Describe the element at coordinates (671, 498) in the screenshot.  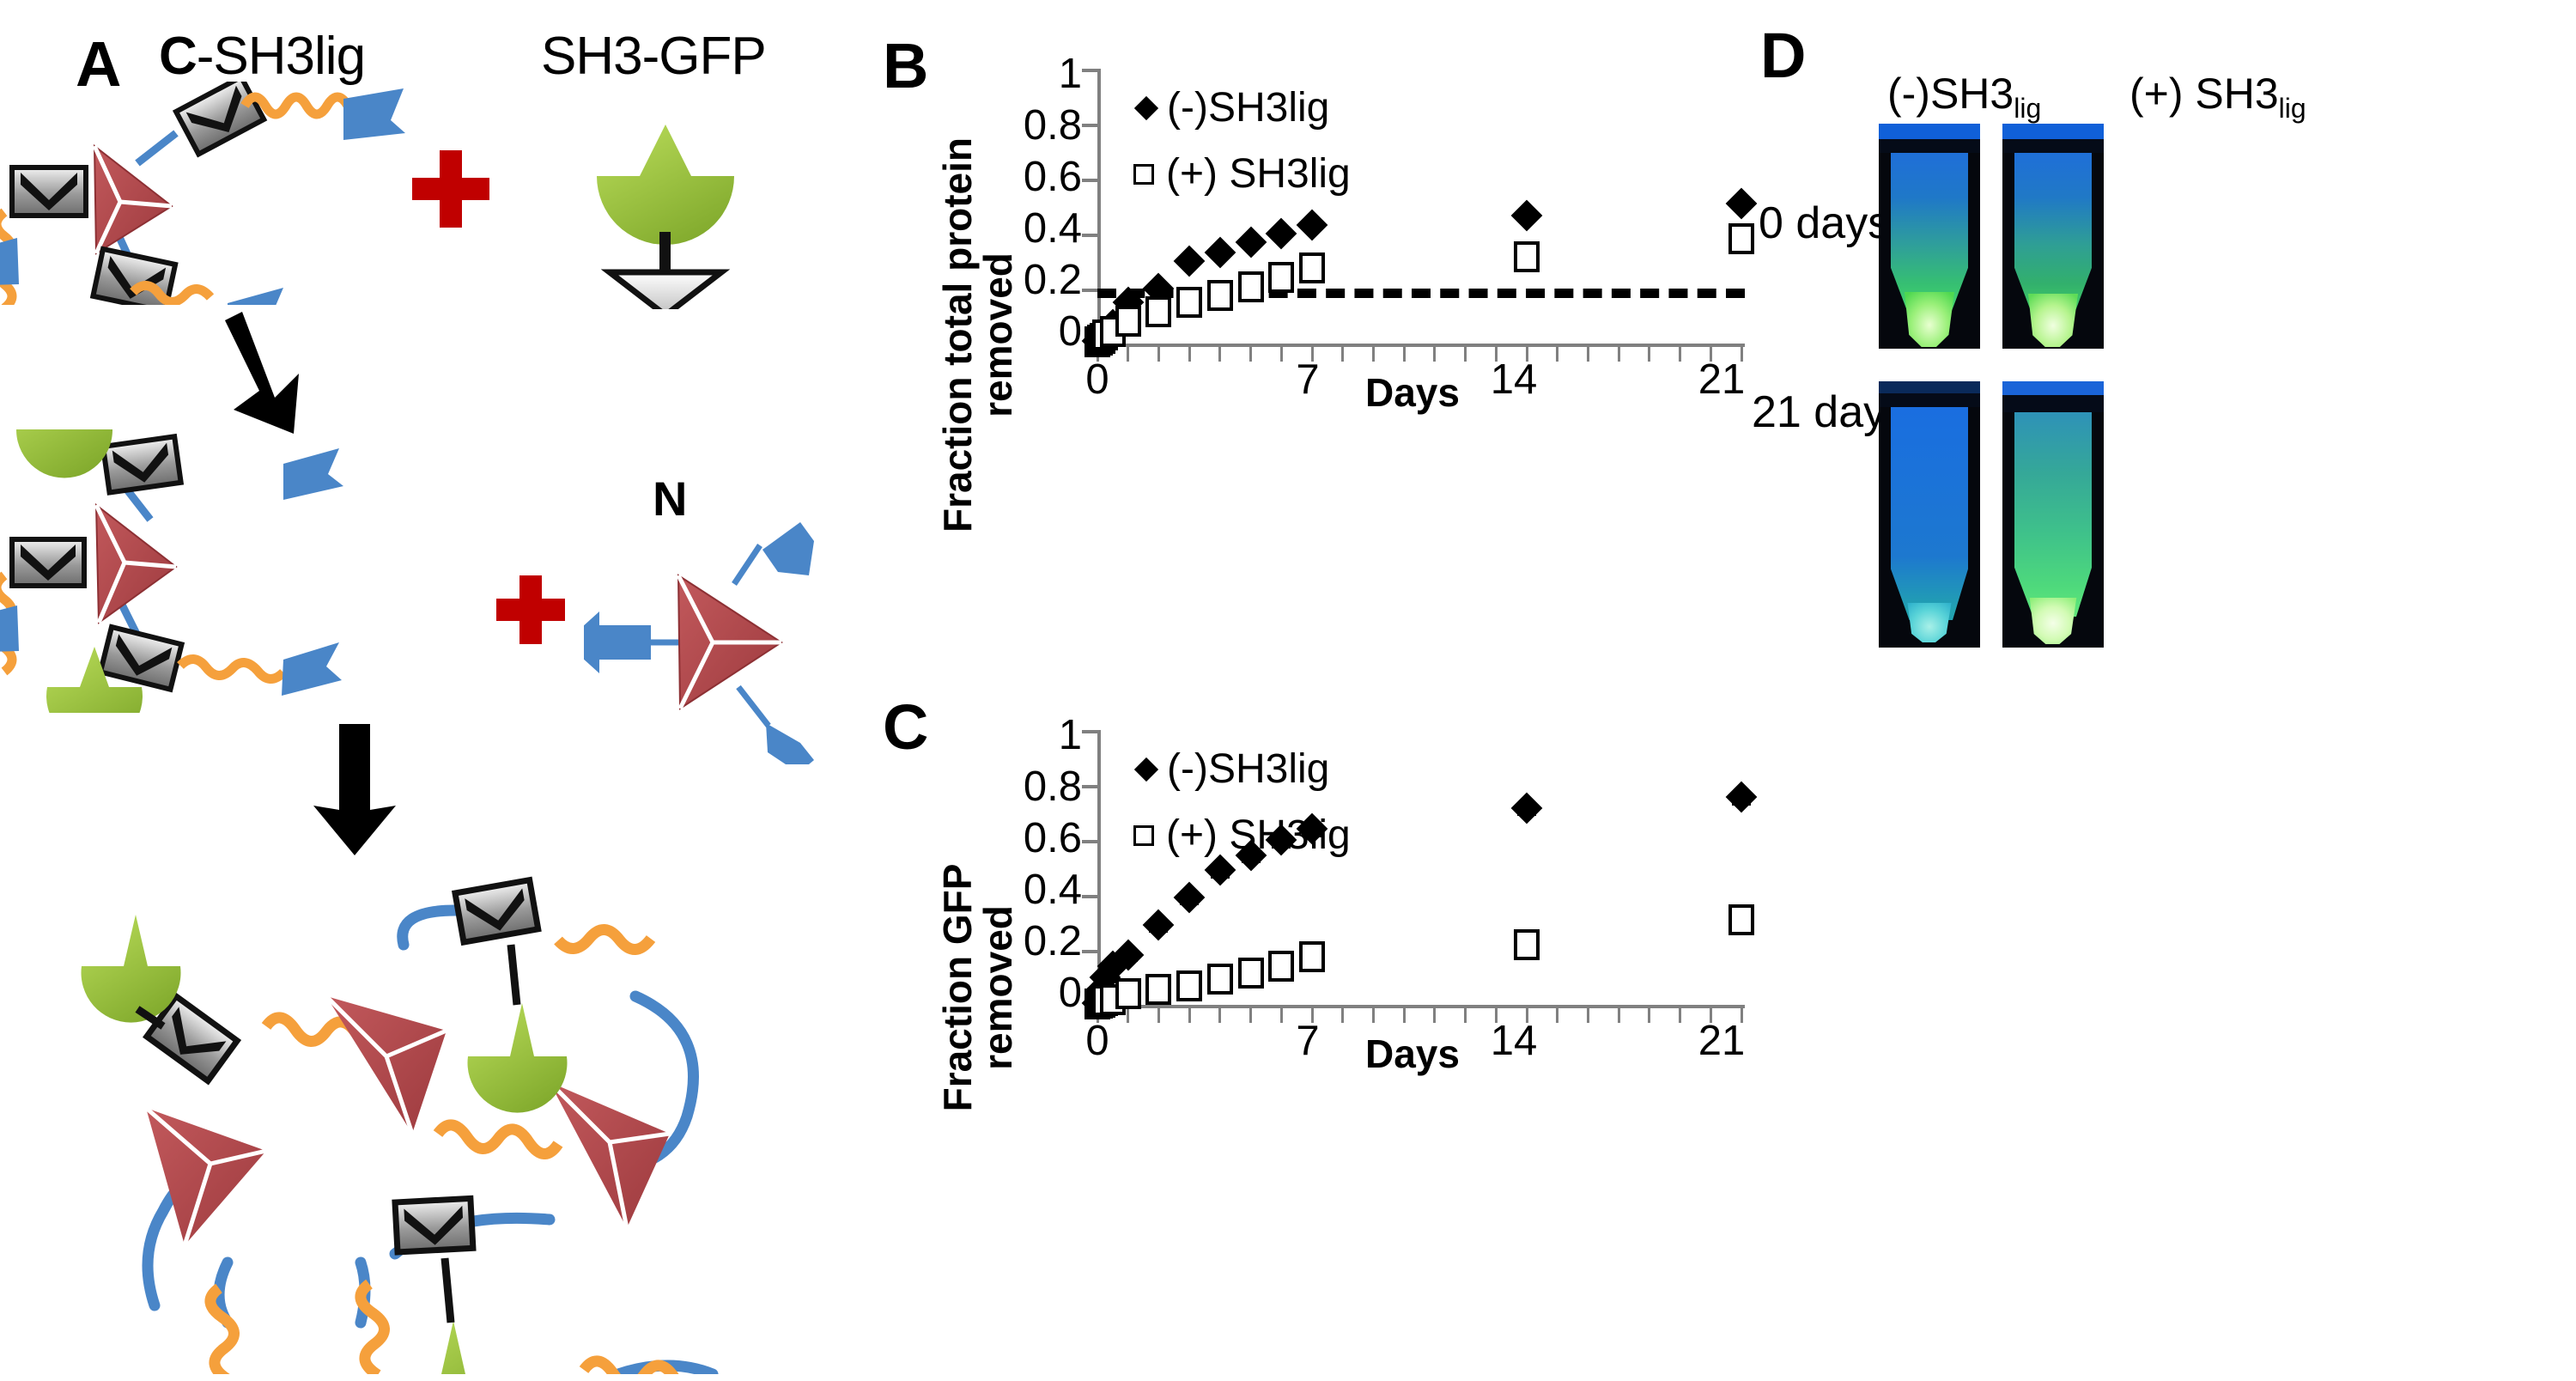
I see `n-terminal-label: N` at that location.